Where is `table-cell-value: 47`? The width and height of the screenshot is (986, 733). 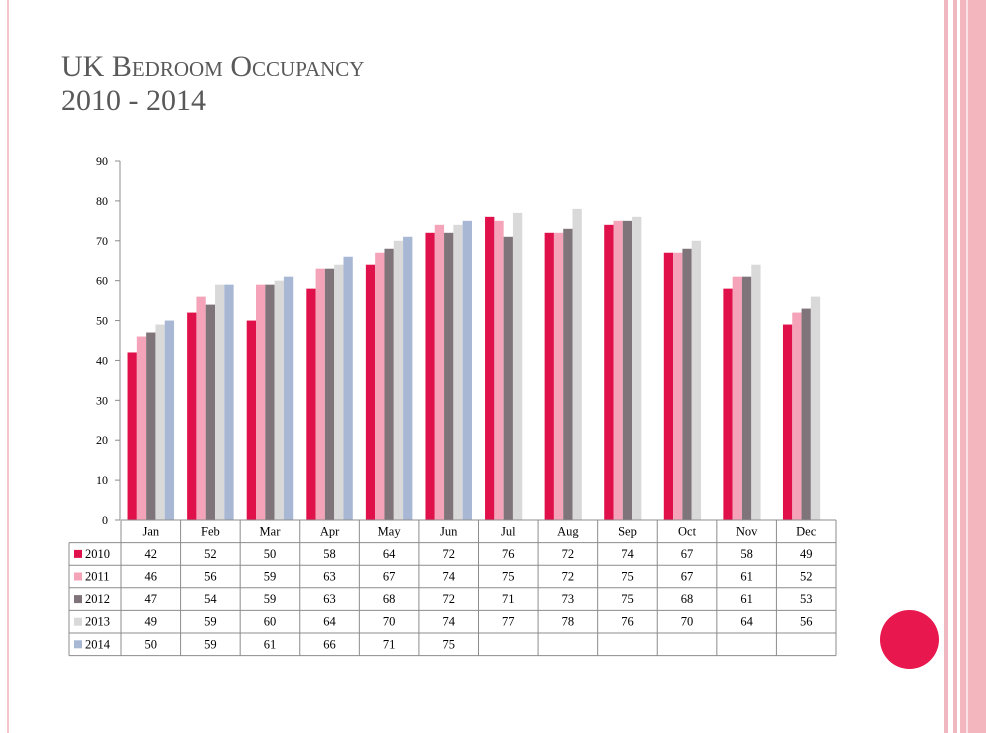
table-cell-value: 47 is located at coordinates (151, 599).